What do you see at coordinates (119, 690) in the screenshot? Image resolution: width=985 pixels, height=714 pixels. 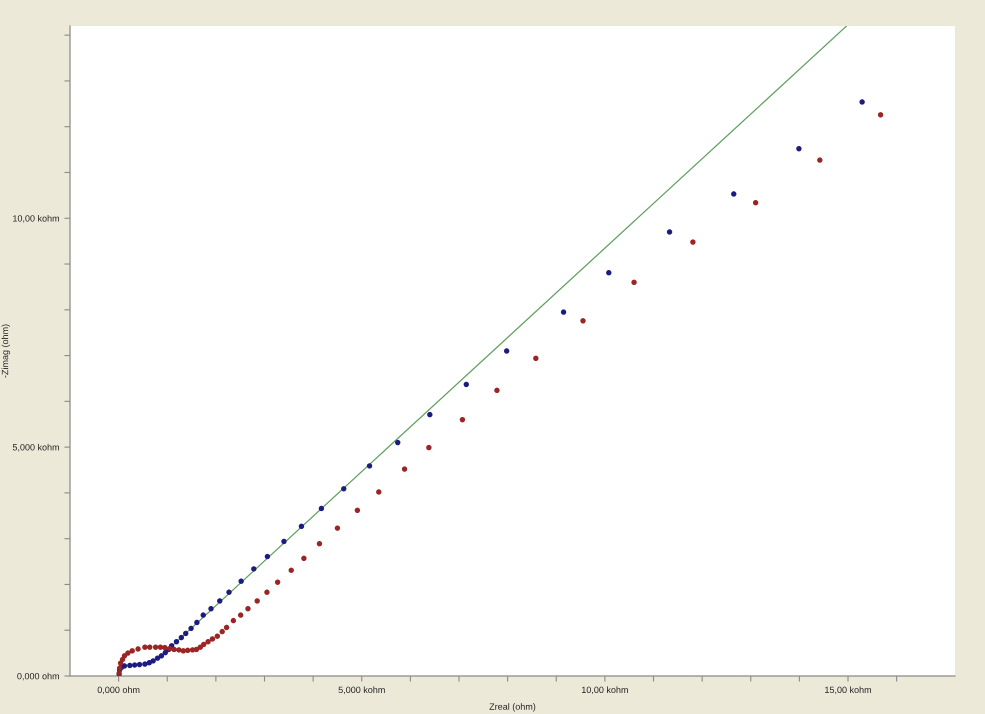 I see `x-tick-label: 0,000 ohm` at bounding box center [119, 690].